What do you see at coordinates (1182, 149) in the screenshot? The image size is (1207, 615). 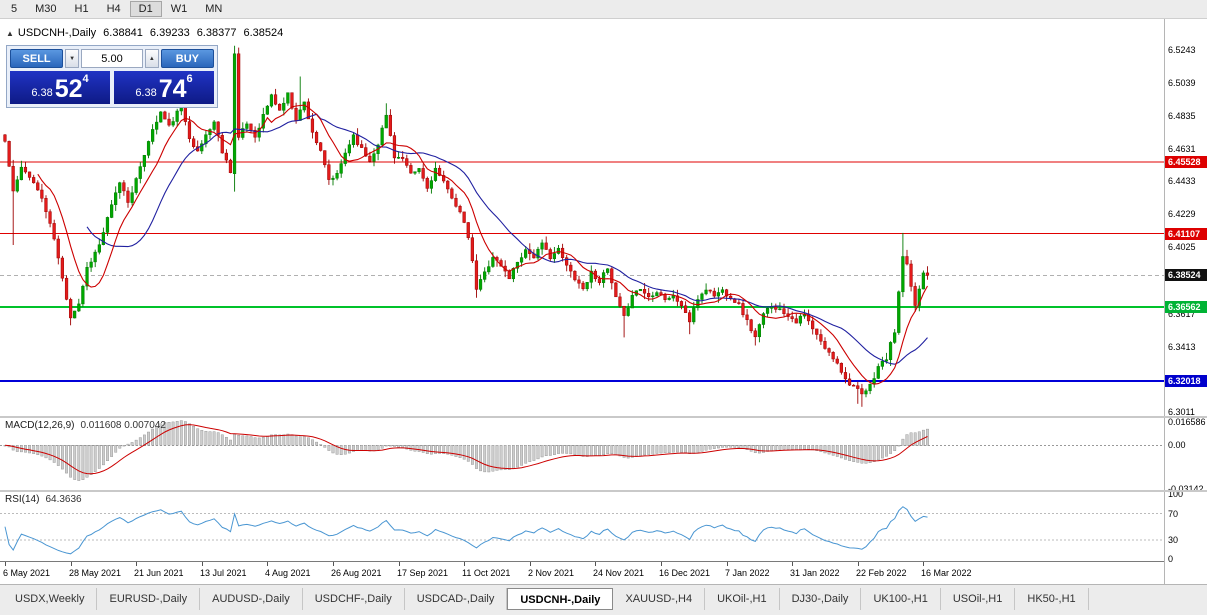 I see `axis-label: 6.4631` at bounding box center [1182, 149].